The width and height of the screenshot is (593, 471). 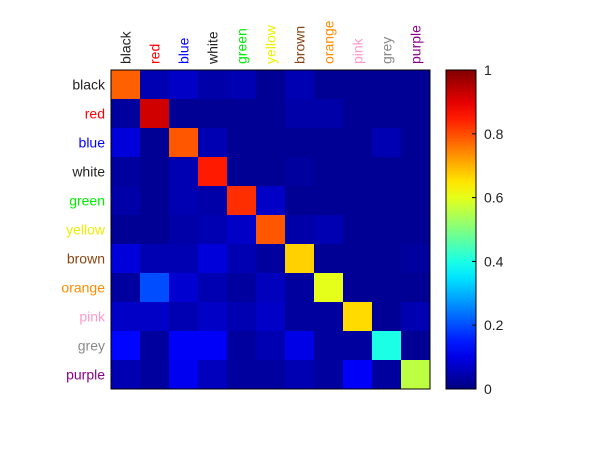 What do you see at coordinates (155, 375) in the screenshot?
I see `heatmap-cell-purple-red` at bounding box center [155, 375].